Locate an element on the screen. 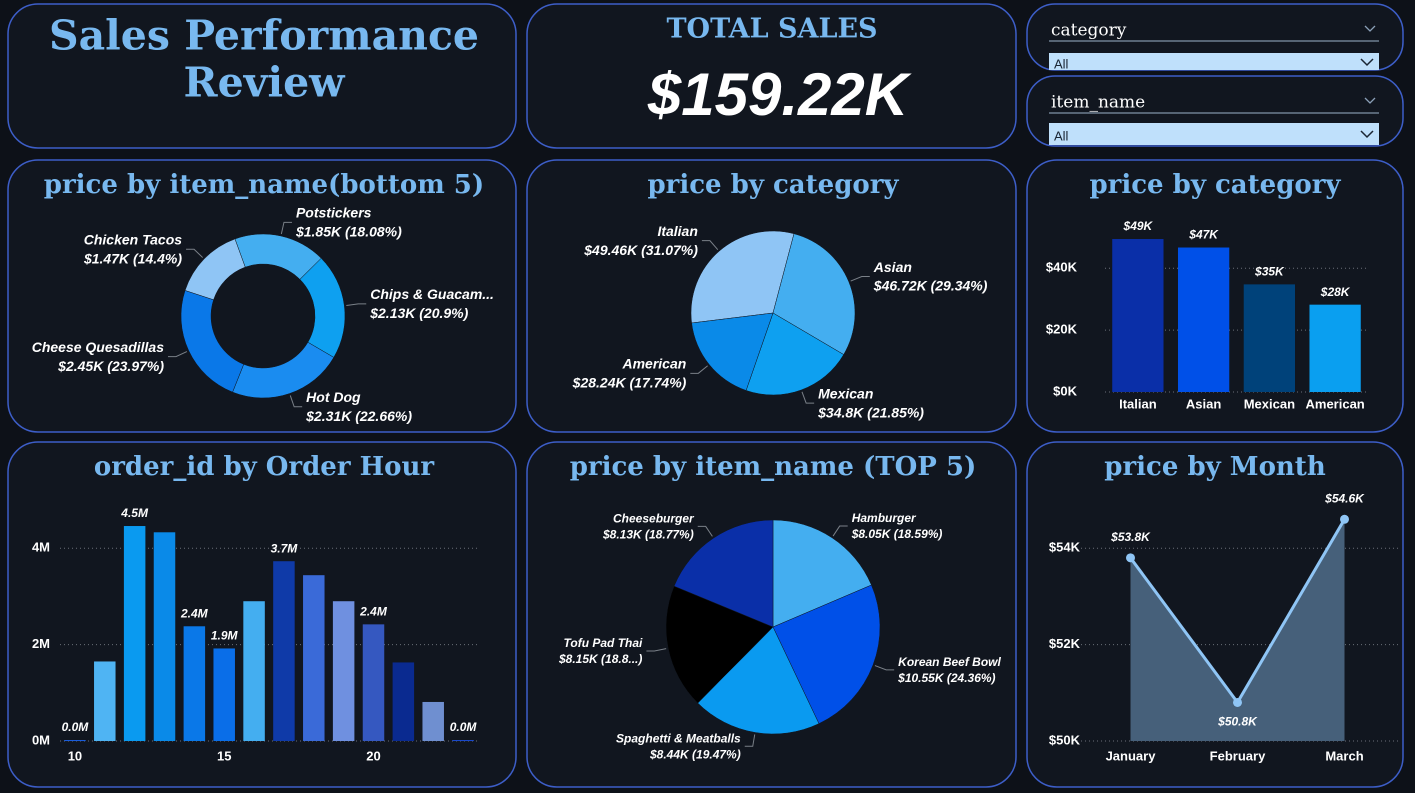 The image size is (1415, 793). kpi-panel is located at coordinates (771, 76).